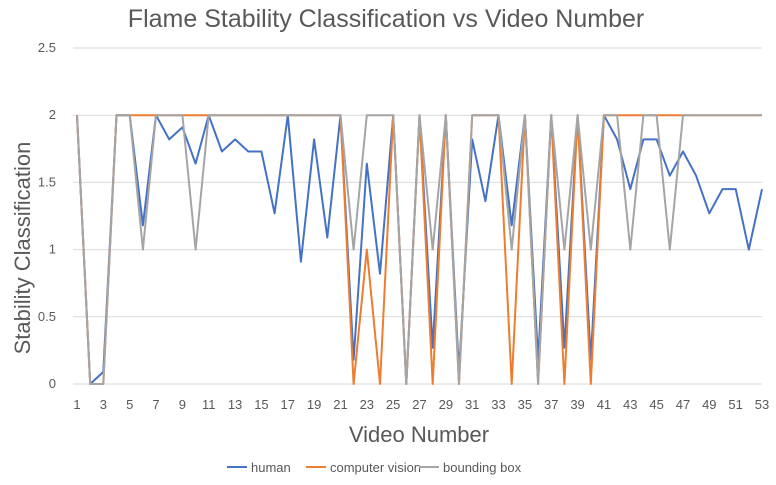  Describe the element at coordinates (52, 249) in the screenshot. I see `y-tick-label: 1` at that location.